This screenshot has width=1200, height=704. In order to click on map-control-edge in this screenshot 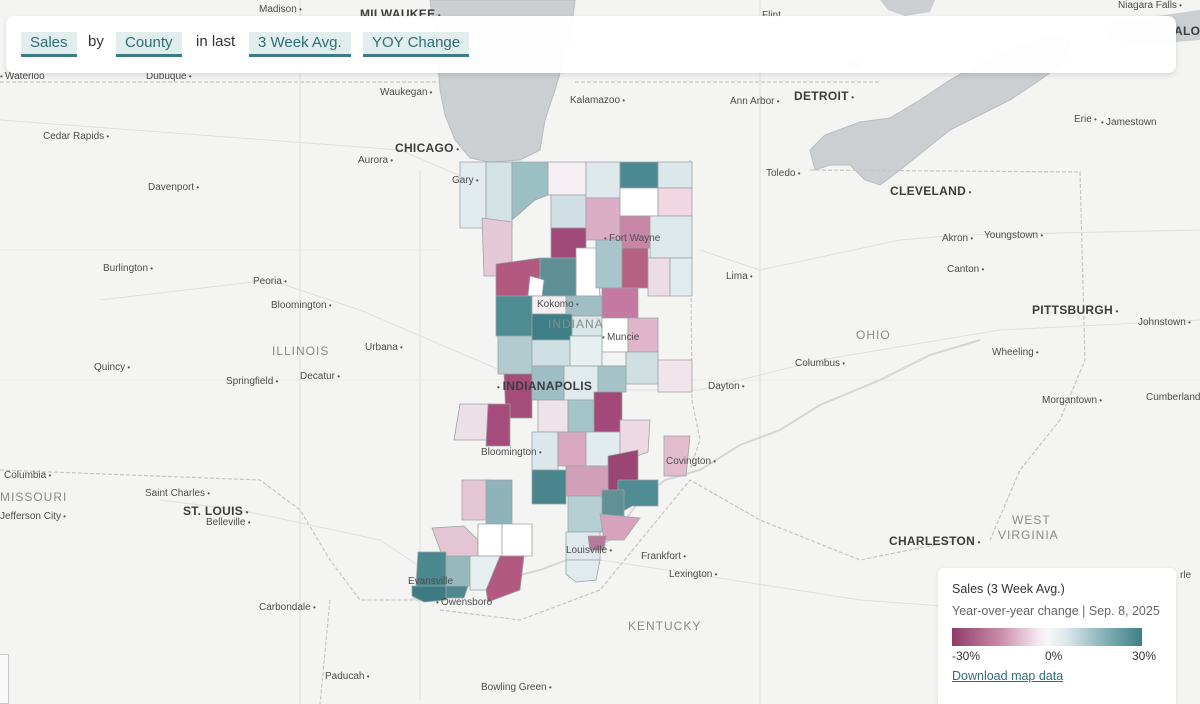, I will do `click(4, 679)`.